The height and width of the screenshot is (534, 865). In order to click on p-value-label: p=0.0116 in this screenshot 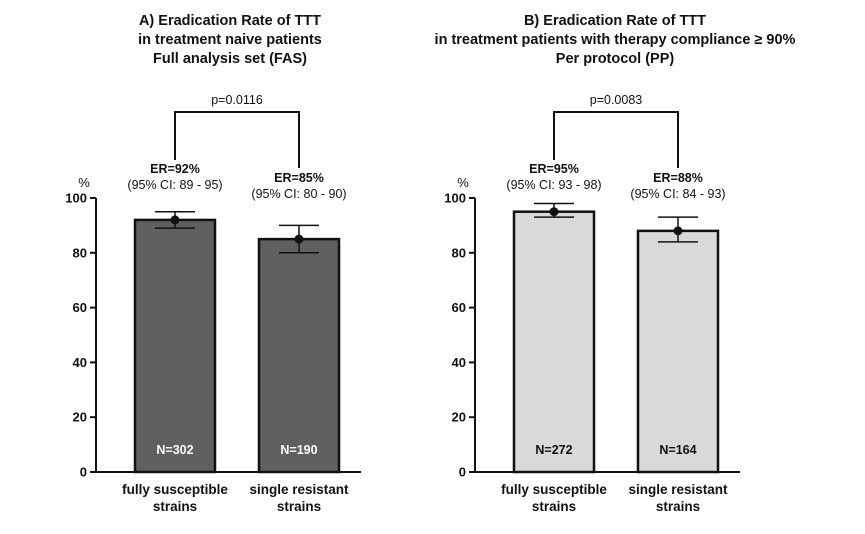, I will do `click(237, 100)`.